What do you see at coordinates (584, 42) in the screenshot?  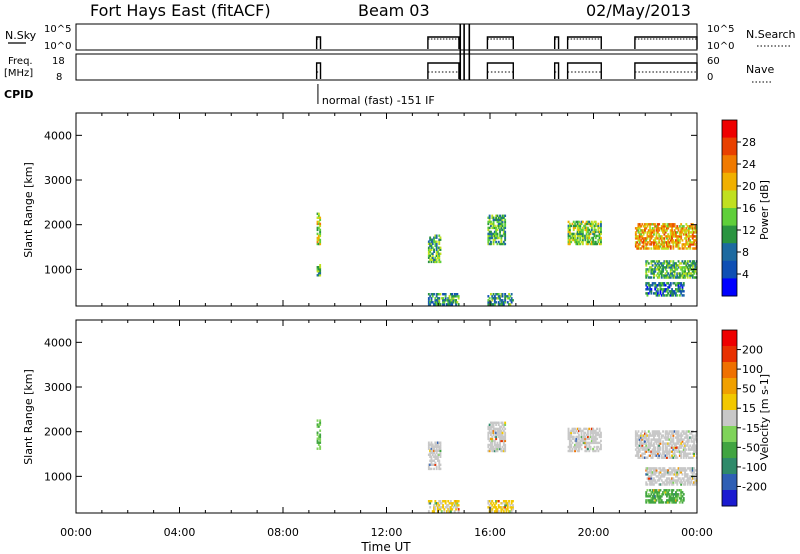 I see `nsky-block` at bounding box center [584, 42].